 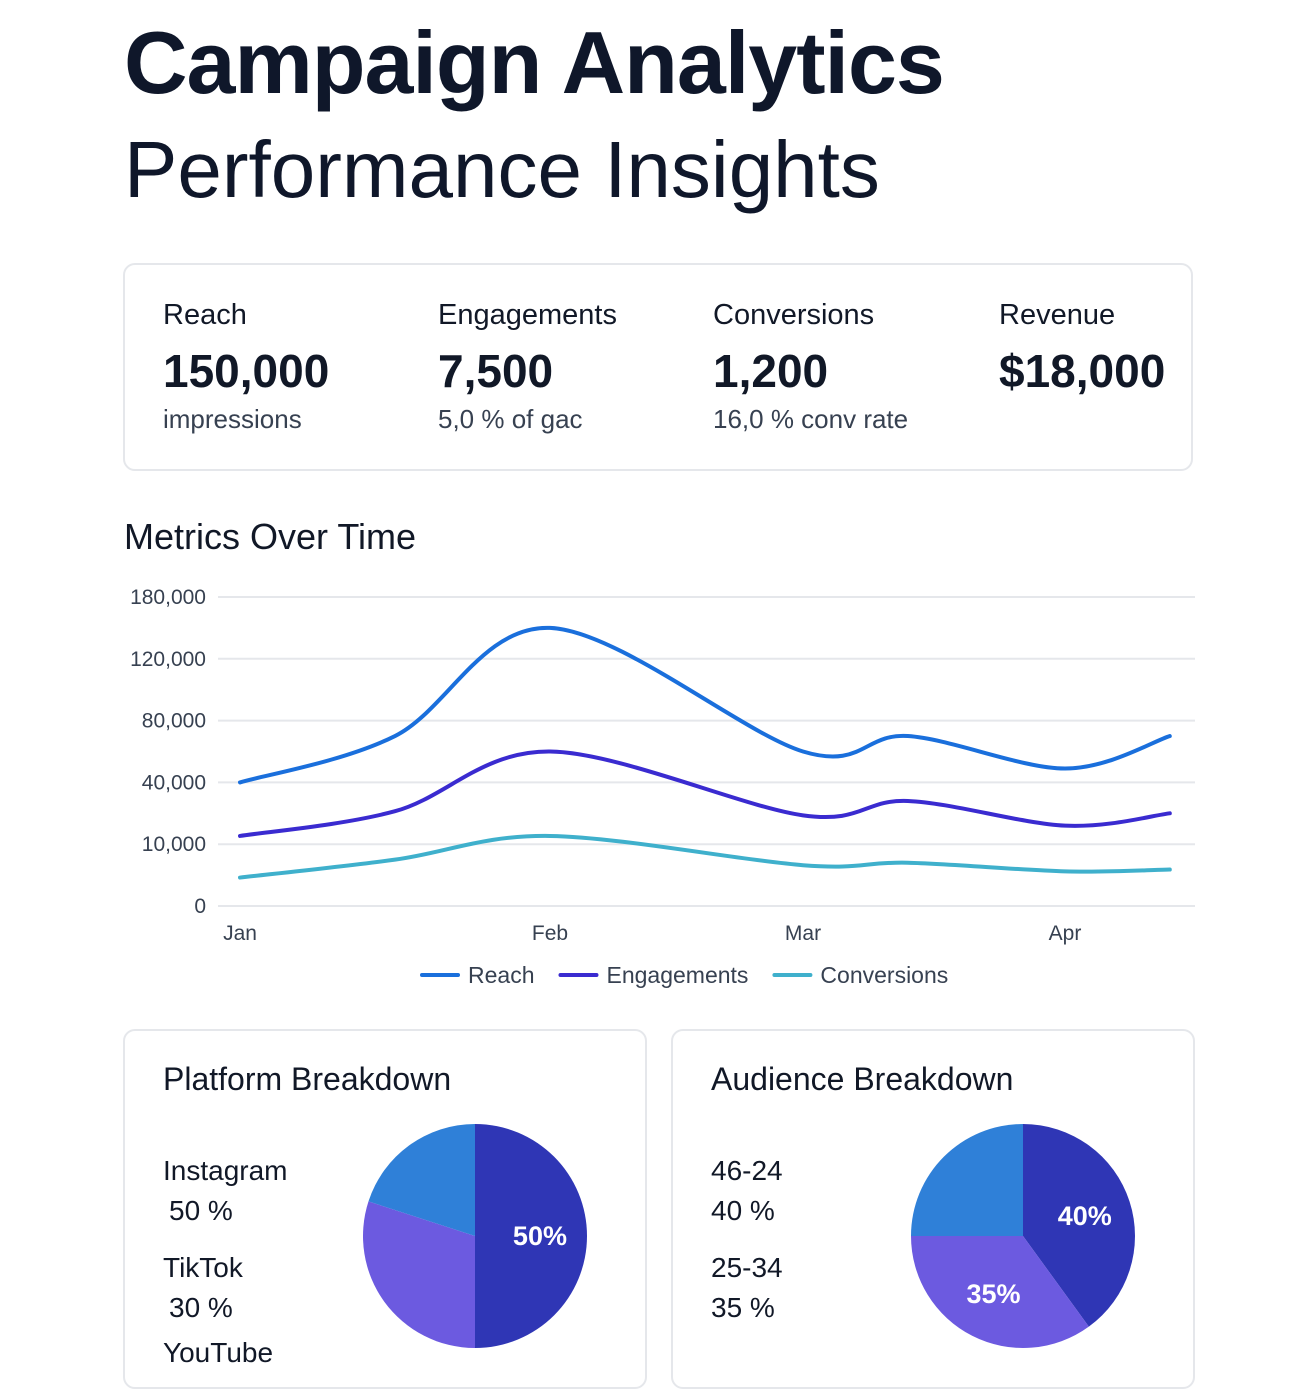 What do you see at coordinates (225, 1170) in the screenshot?
I see `legend-label: Instagram` at bounding box center [225, 1170].